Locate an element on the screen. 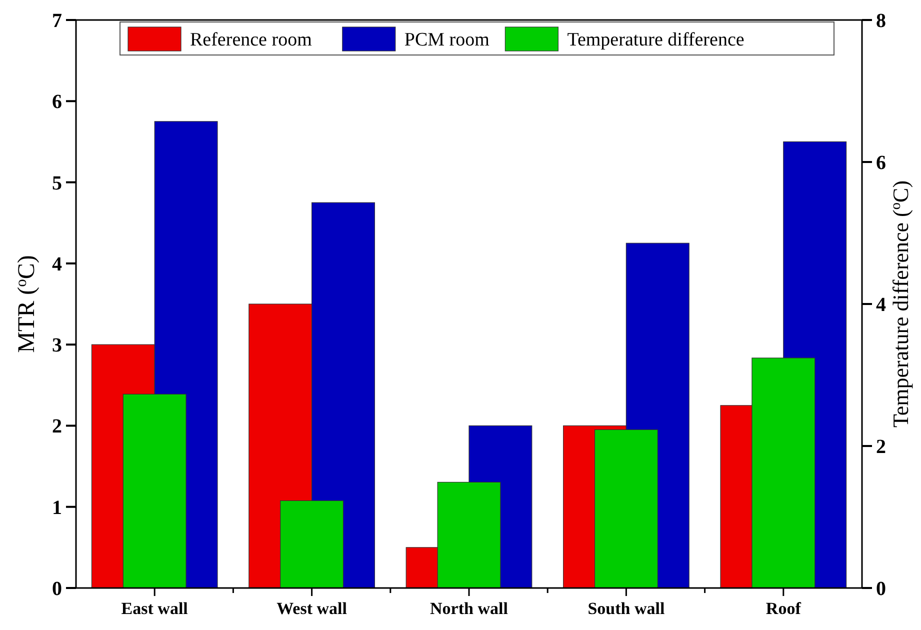 The height and width of the screenshot is (630, 921). y2-tick-label: 8 is located at coordinates (881, 21).